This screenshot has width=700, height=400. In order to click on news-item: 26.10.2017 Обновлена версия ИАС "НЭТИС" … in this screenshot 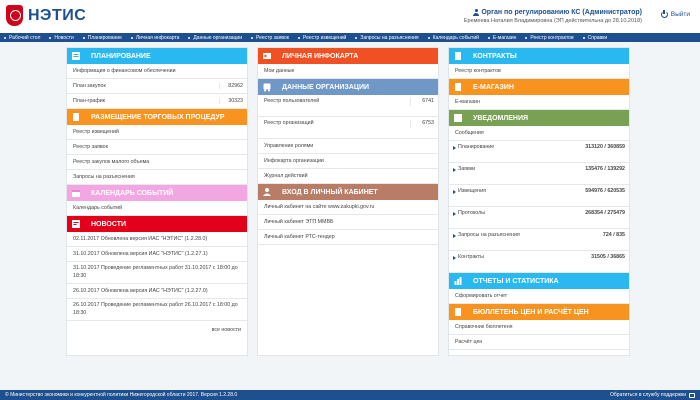, I will do `click(157, 291)`.